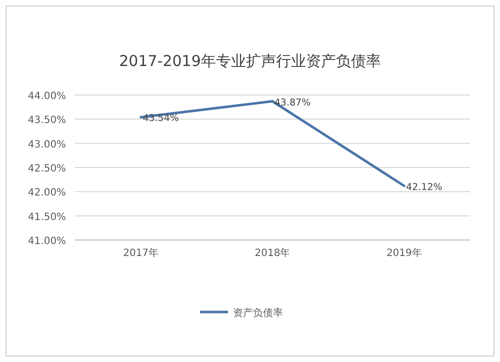 This screenshot has height=362, width=500. I want to click on data-label: 43.87%, so click(292, 102).